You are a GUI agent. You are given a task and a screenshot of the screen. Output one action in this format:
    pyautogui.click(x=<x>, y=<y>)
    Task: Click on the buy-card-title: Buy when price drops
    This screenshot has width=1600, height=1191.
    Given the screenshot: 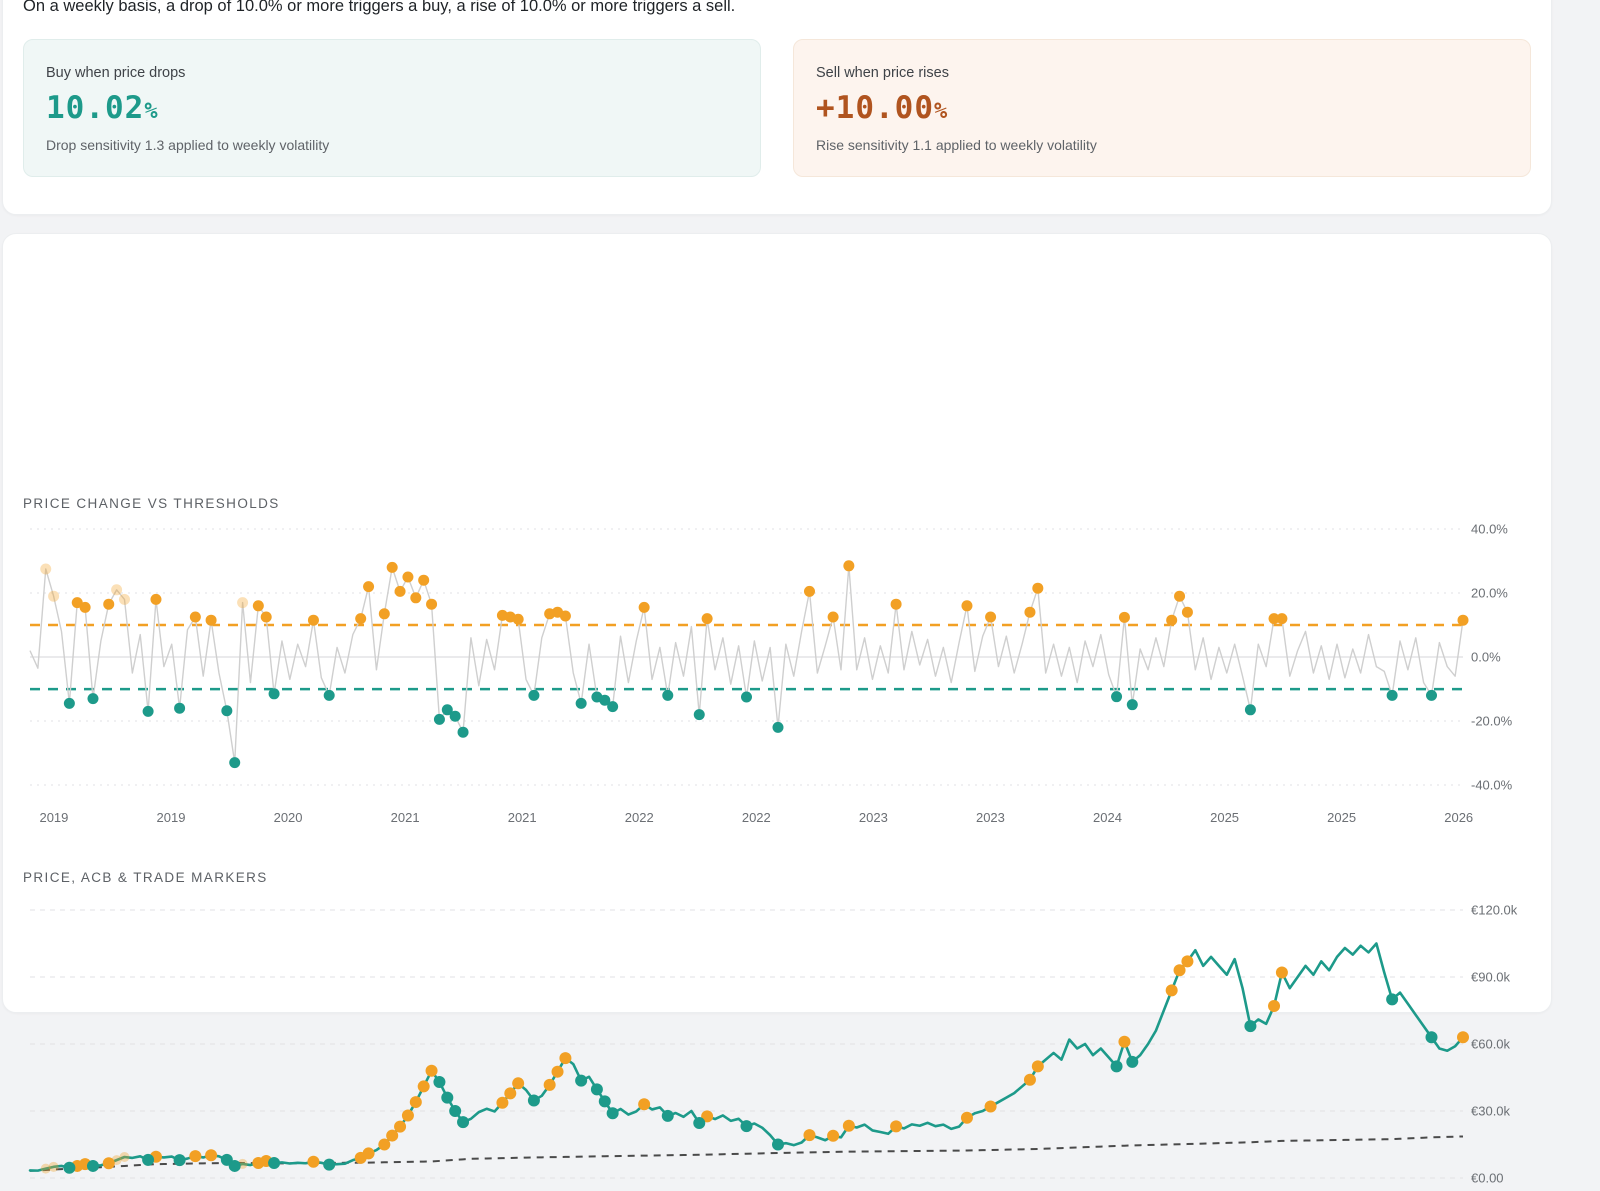 What is the action you would take?
    pyautogui.click(x=116, y=73)
    